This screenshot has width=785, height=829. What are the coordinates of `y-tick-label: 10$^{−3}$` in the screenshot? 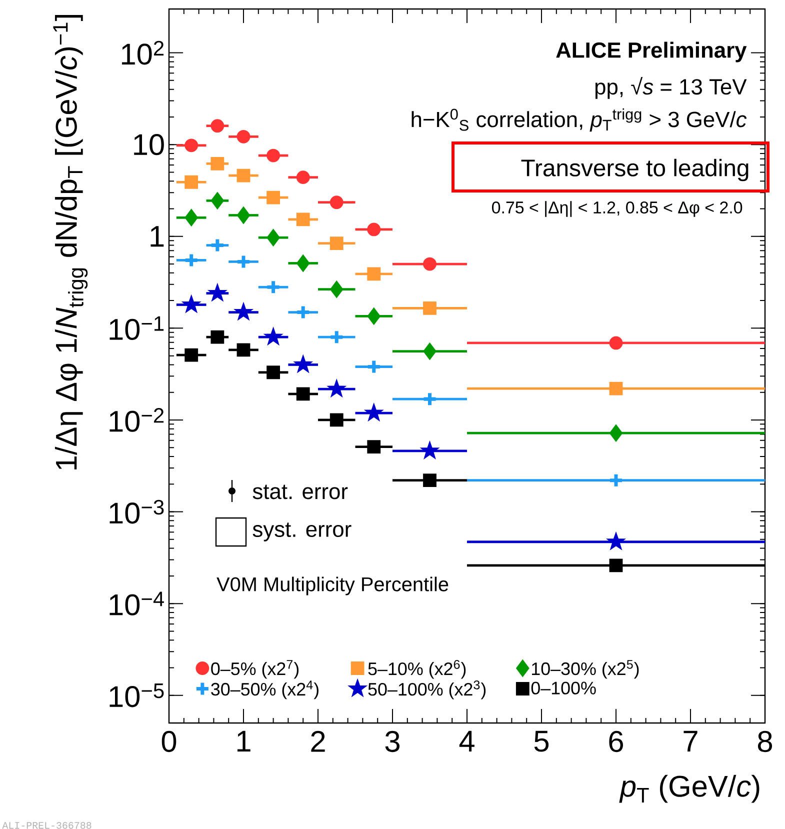 It's located at (137, 512).